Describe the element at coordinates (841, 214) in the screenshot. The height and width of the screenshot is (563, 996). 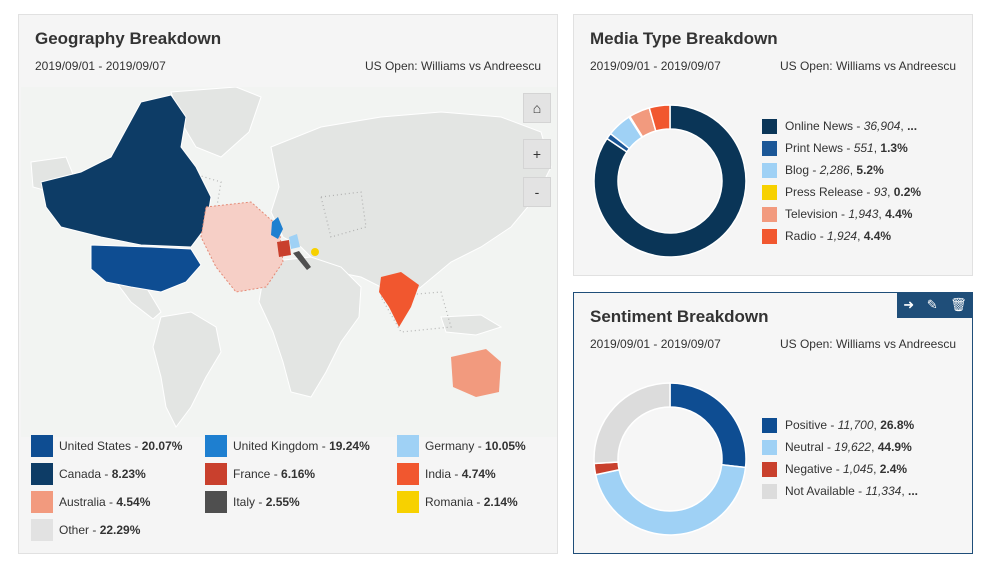
I see `media-legend-television: Television - 1,943, 4.4%` at that location.